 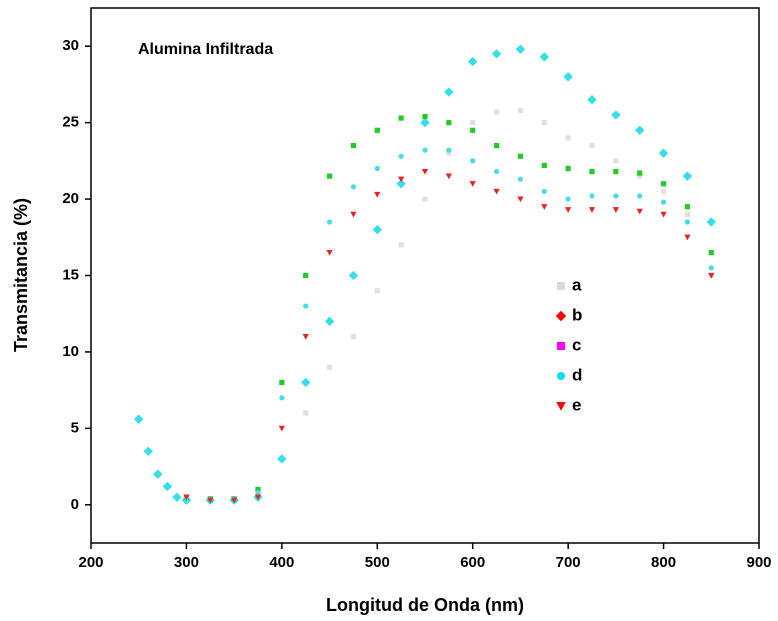 I want to click on y-tick-label: 5, so click(x=75, y=427).